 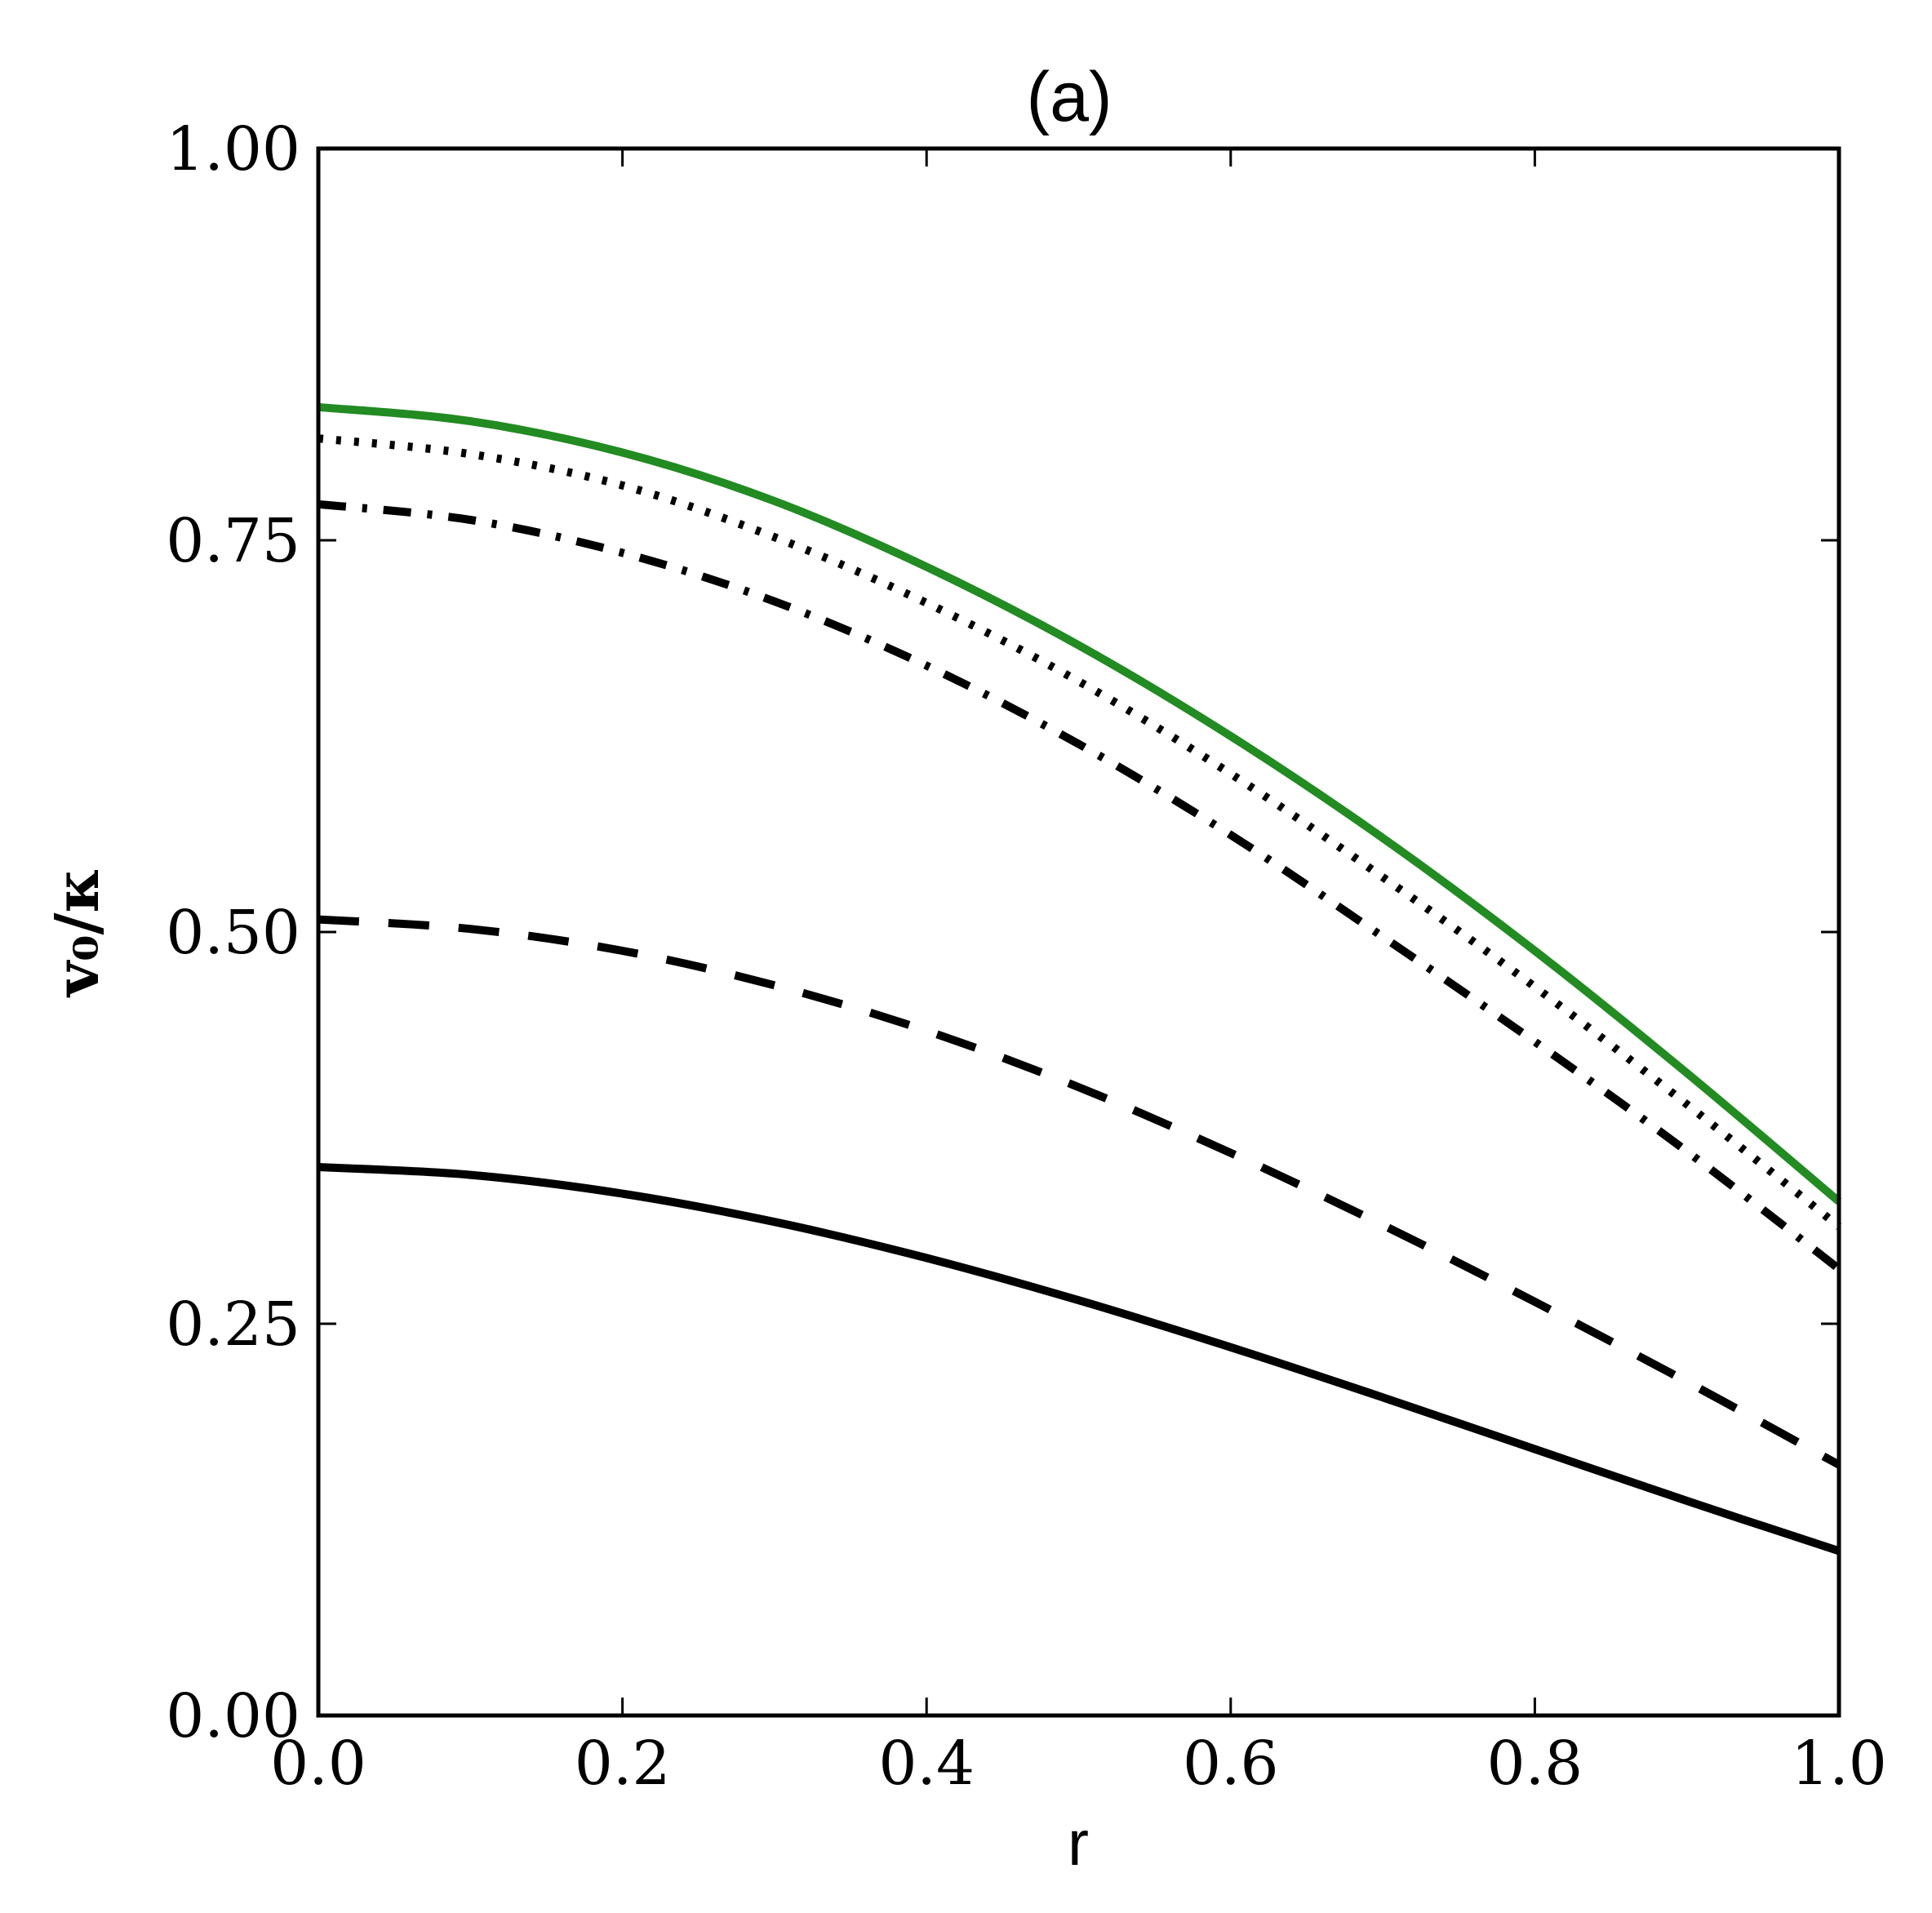 I want to click on y-axis-label: v₀/κ, so click(x=77, y=933).